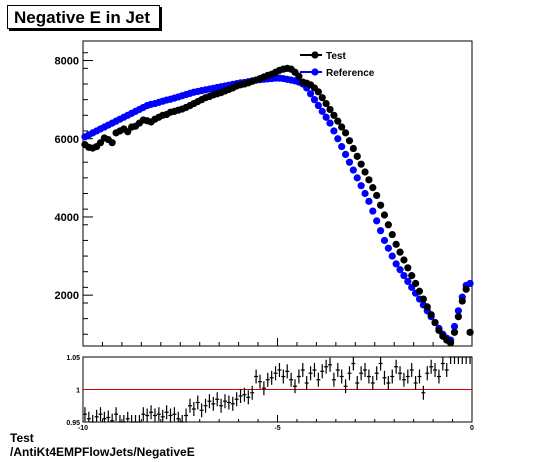 Image resolution: width=546 pixels, height=462 pixels. Describe the element at coordinates (315, 72) in the screenshot. I see `legend-reference-marker` at that location.